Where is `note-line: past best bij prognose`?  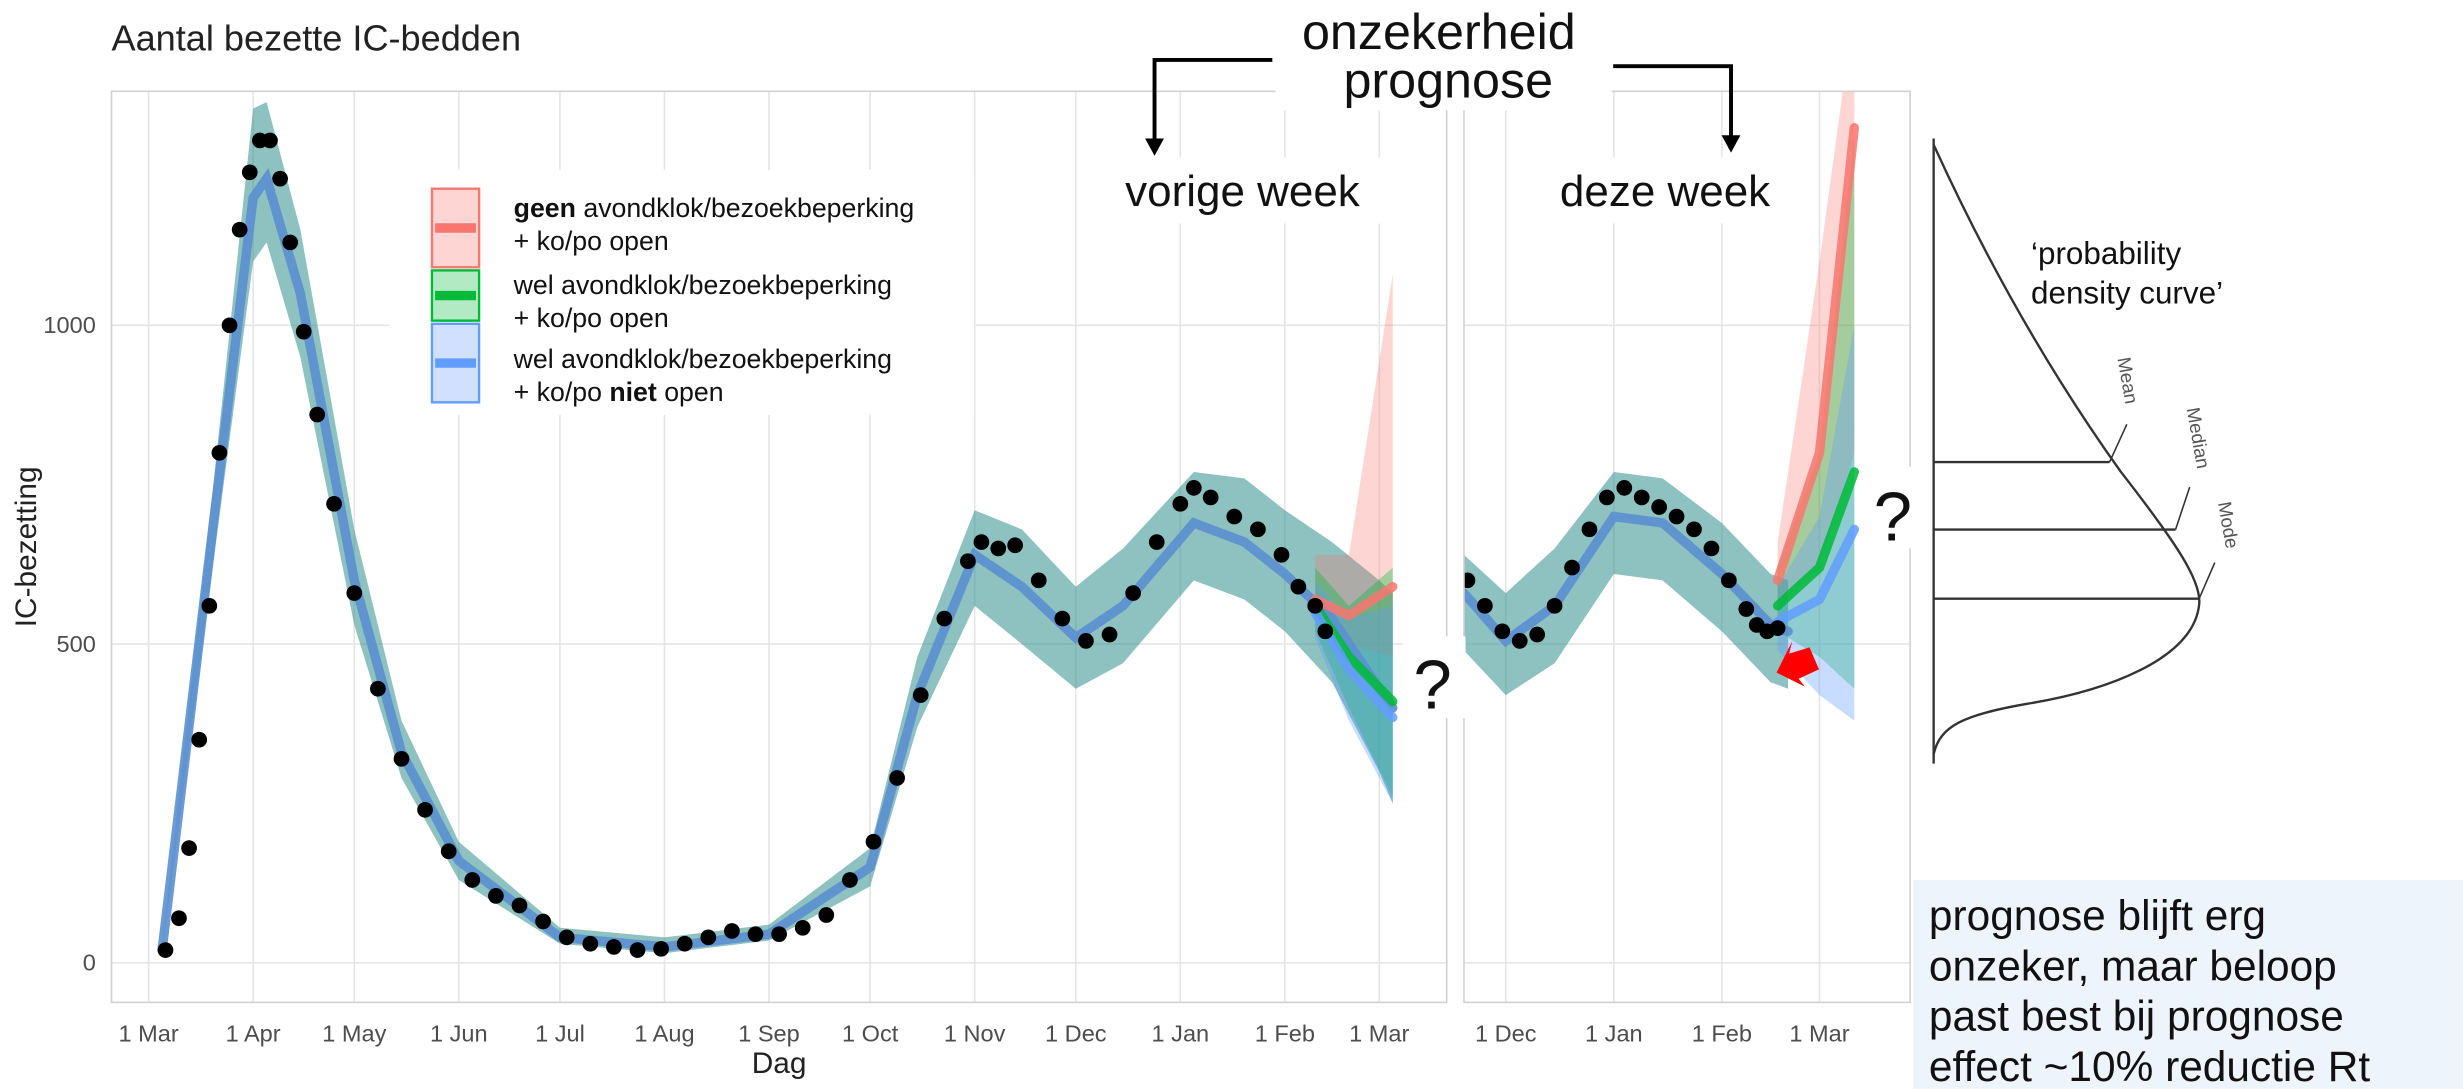
note-line: past best bij prognose is located at coordinates (2136, 1016).